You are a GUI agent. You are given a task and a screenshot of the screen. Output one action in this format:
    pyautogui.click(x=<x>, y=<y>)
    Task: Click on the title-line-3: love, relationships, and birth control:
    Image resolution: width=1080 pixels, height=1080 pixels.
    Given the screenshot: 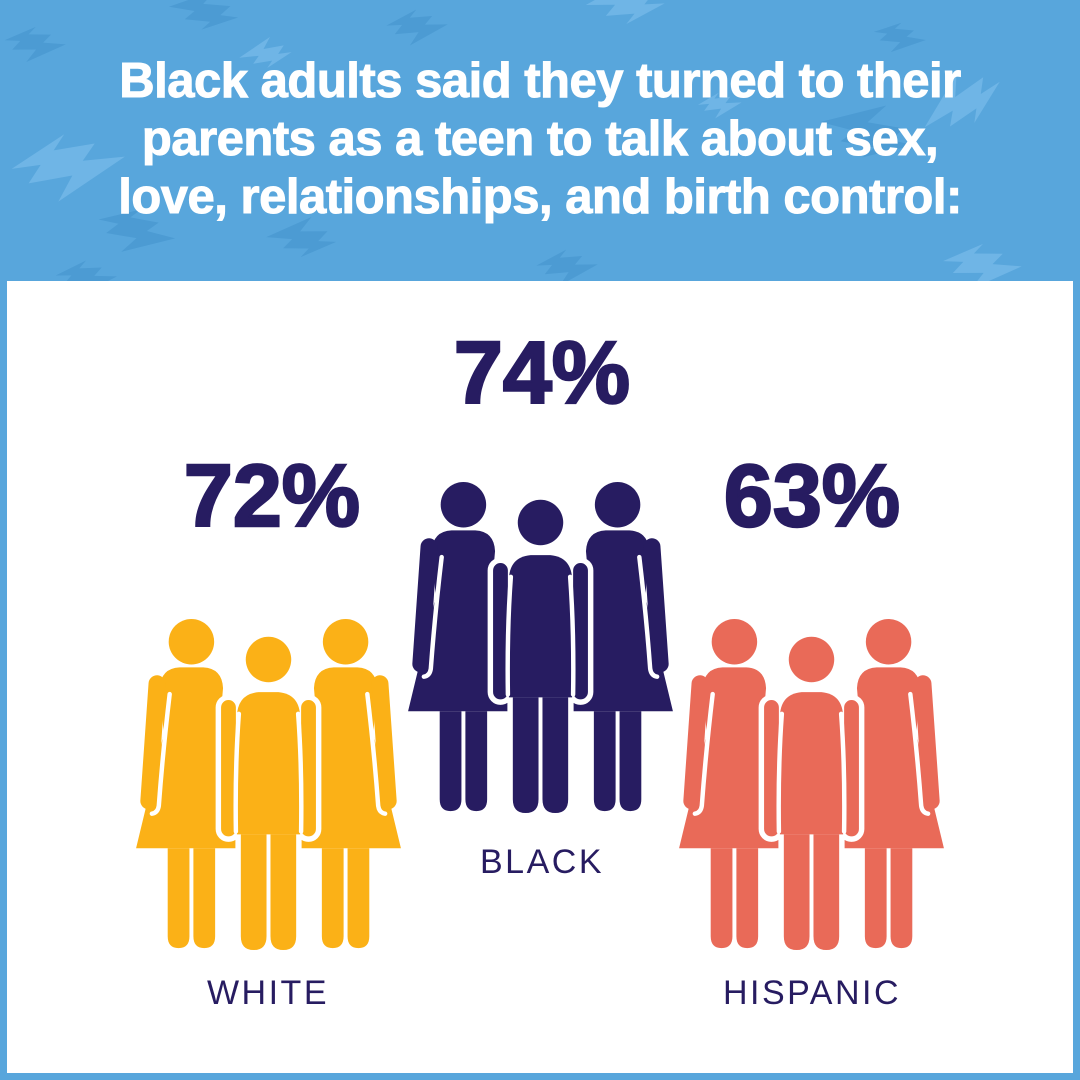 What is the action you would take?
    pyautogui.click(x=540, y=197)
    